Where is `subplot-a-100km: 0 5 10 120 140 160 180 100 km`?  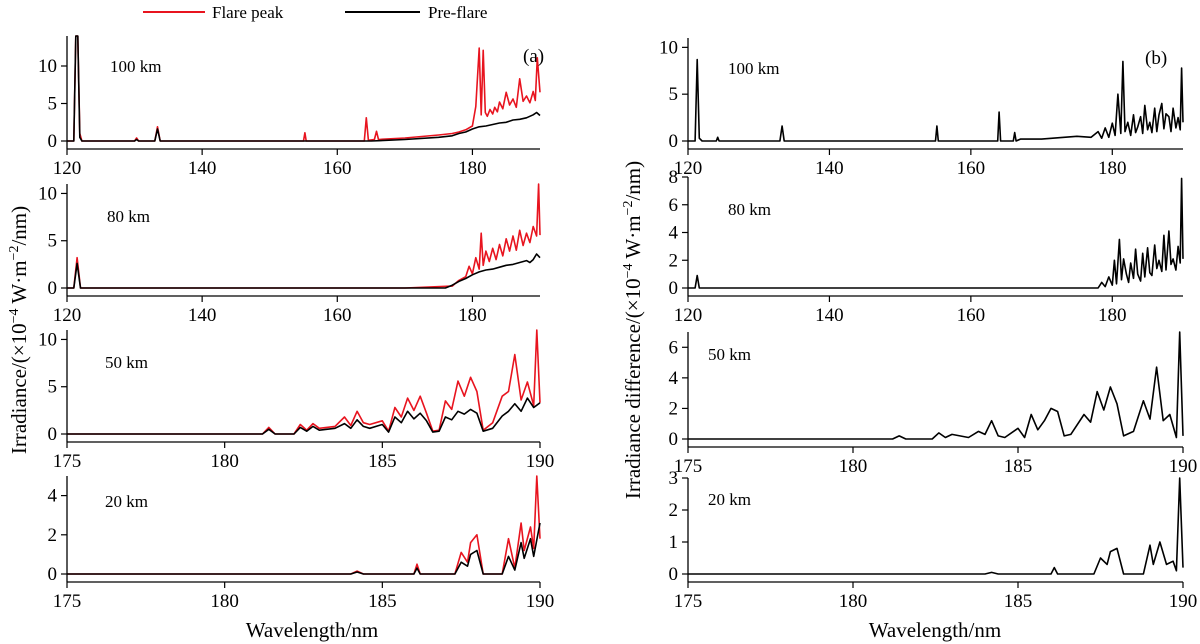
subplot-a-100km: 0 5 10 120 140 160 180 100 km is located at coordinates (289, 107).